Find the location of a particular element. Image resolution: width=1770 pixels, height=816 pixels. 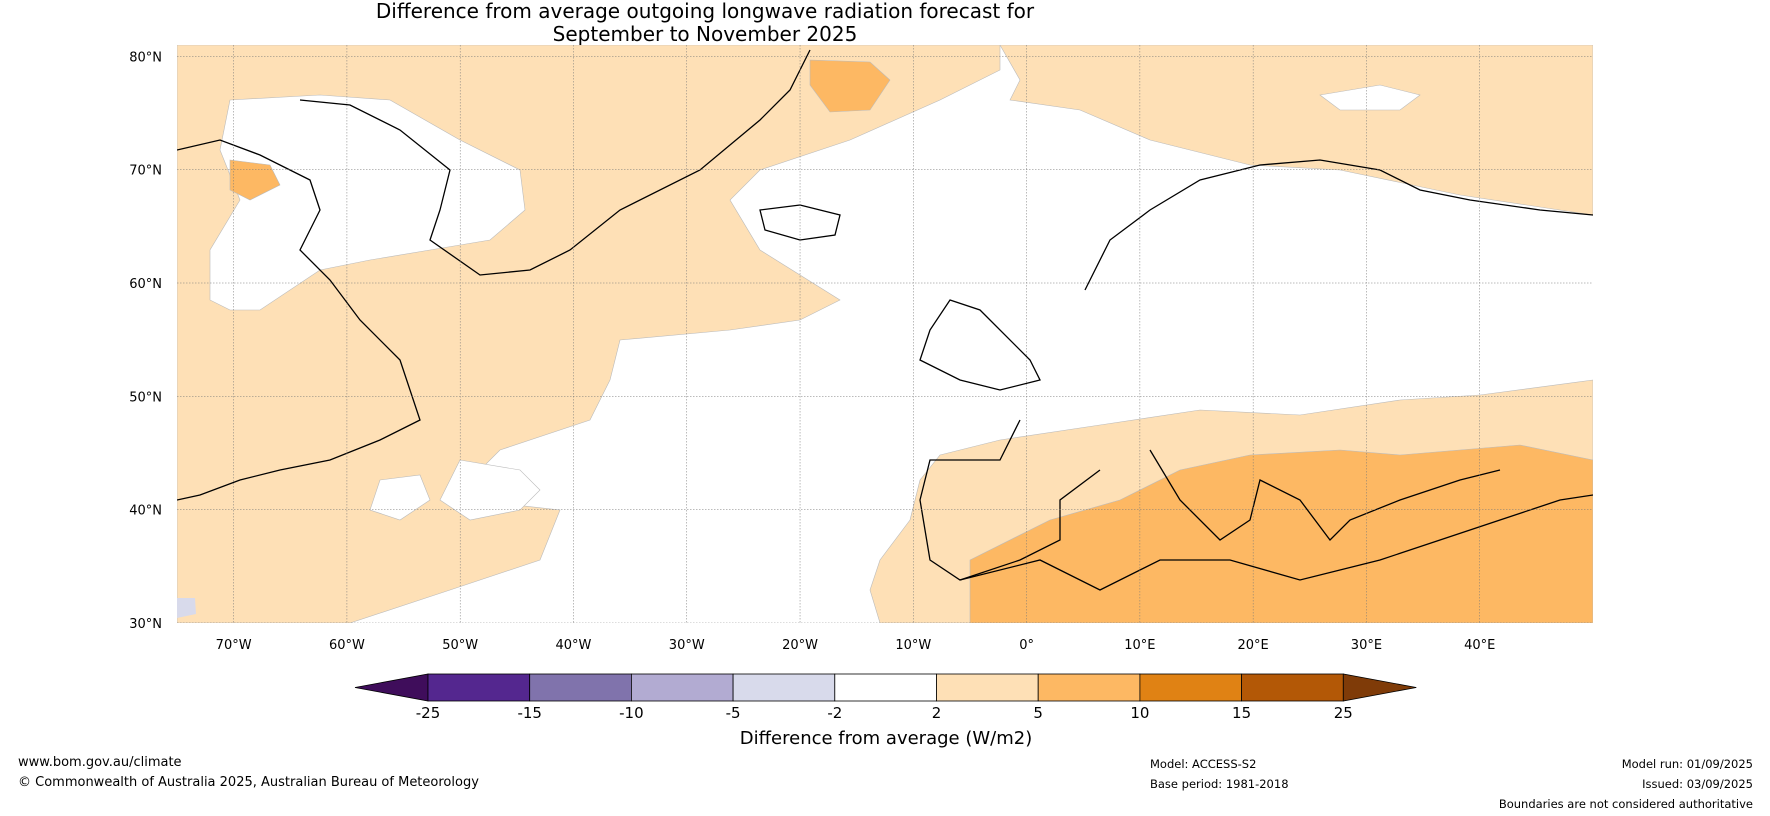

lon-label: 0° is located at coordinates (1026, 645).